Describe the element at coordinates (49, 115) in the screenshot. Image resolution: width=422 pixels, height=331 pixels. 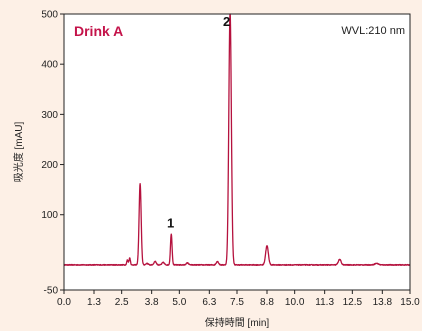
I see `y-tick-label: 300` at that location.